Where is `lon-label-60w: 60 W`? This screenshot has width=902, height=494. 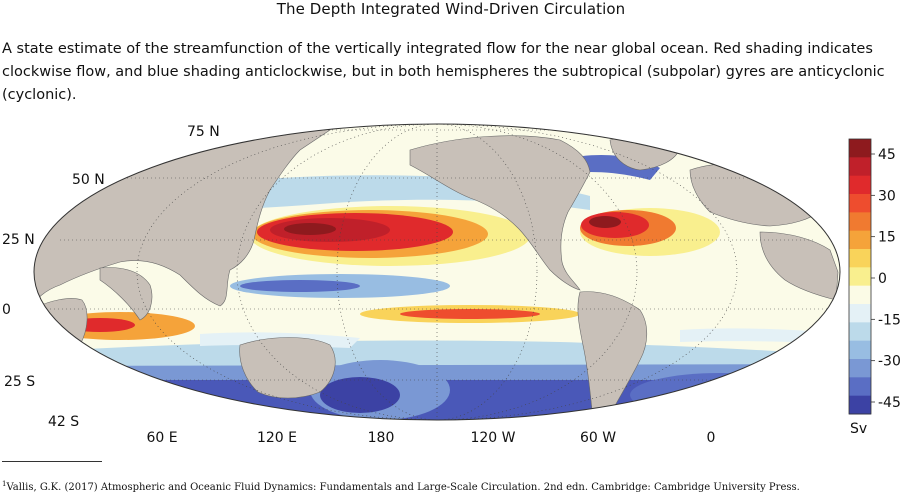
lon-label-60w: 60 W is located at coordinates (598, 438).